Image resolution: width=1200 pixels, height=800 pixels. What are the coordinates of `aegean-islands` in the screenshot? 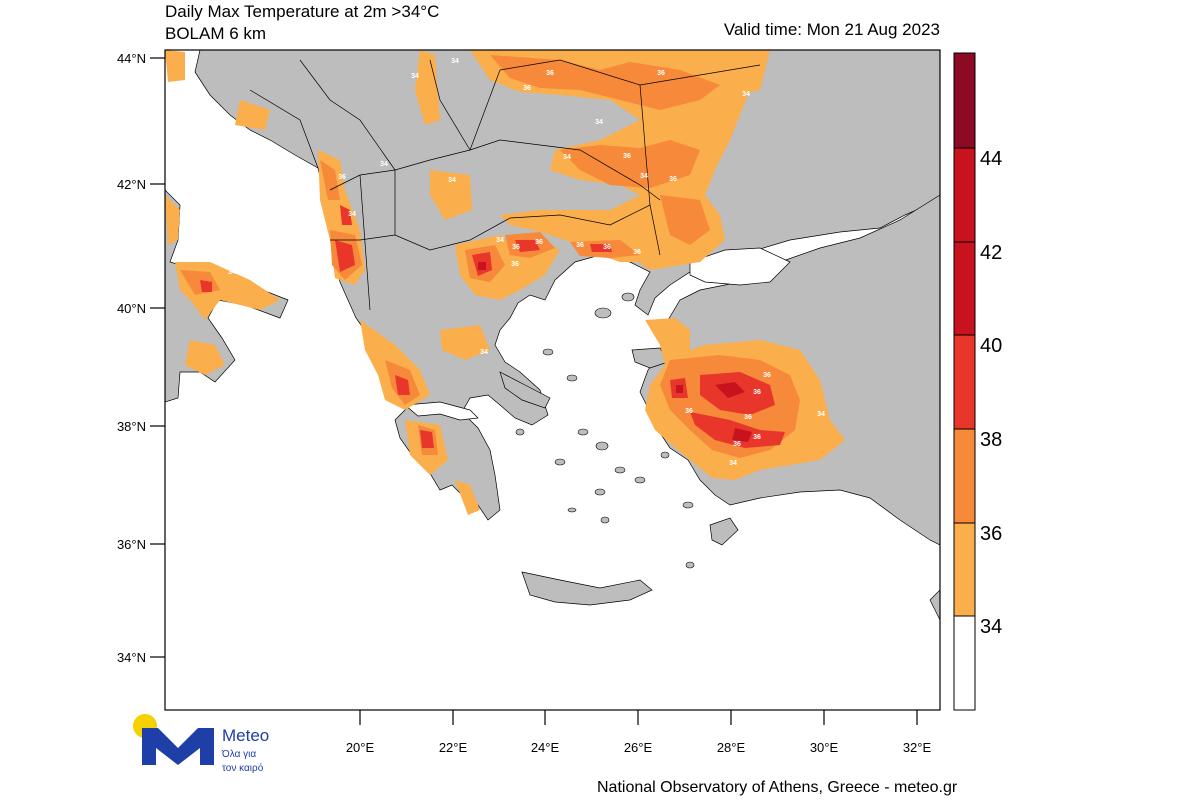 It's located at (605, 430).